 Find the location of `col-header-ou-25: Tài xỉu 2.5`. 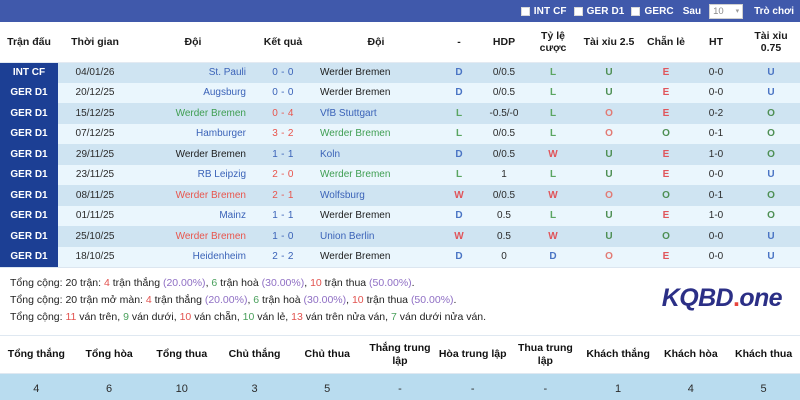

col-header-ou-25: Tài xỉu 2.5 is located at coordinates (609, 42).